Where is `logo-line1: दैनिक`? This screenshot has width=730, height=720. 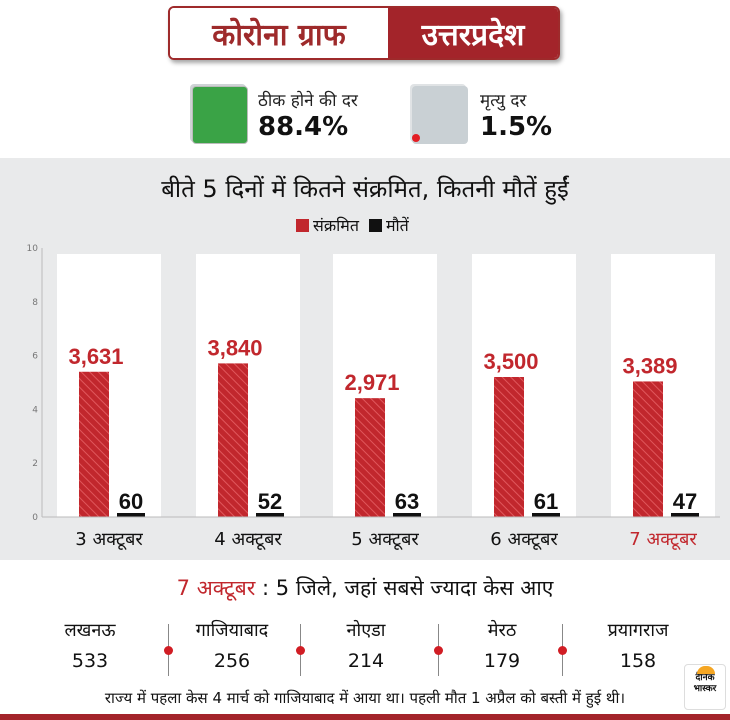
logo-line1: दैनिक is located at coordinates (705, 678).